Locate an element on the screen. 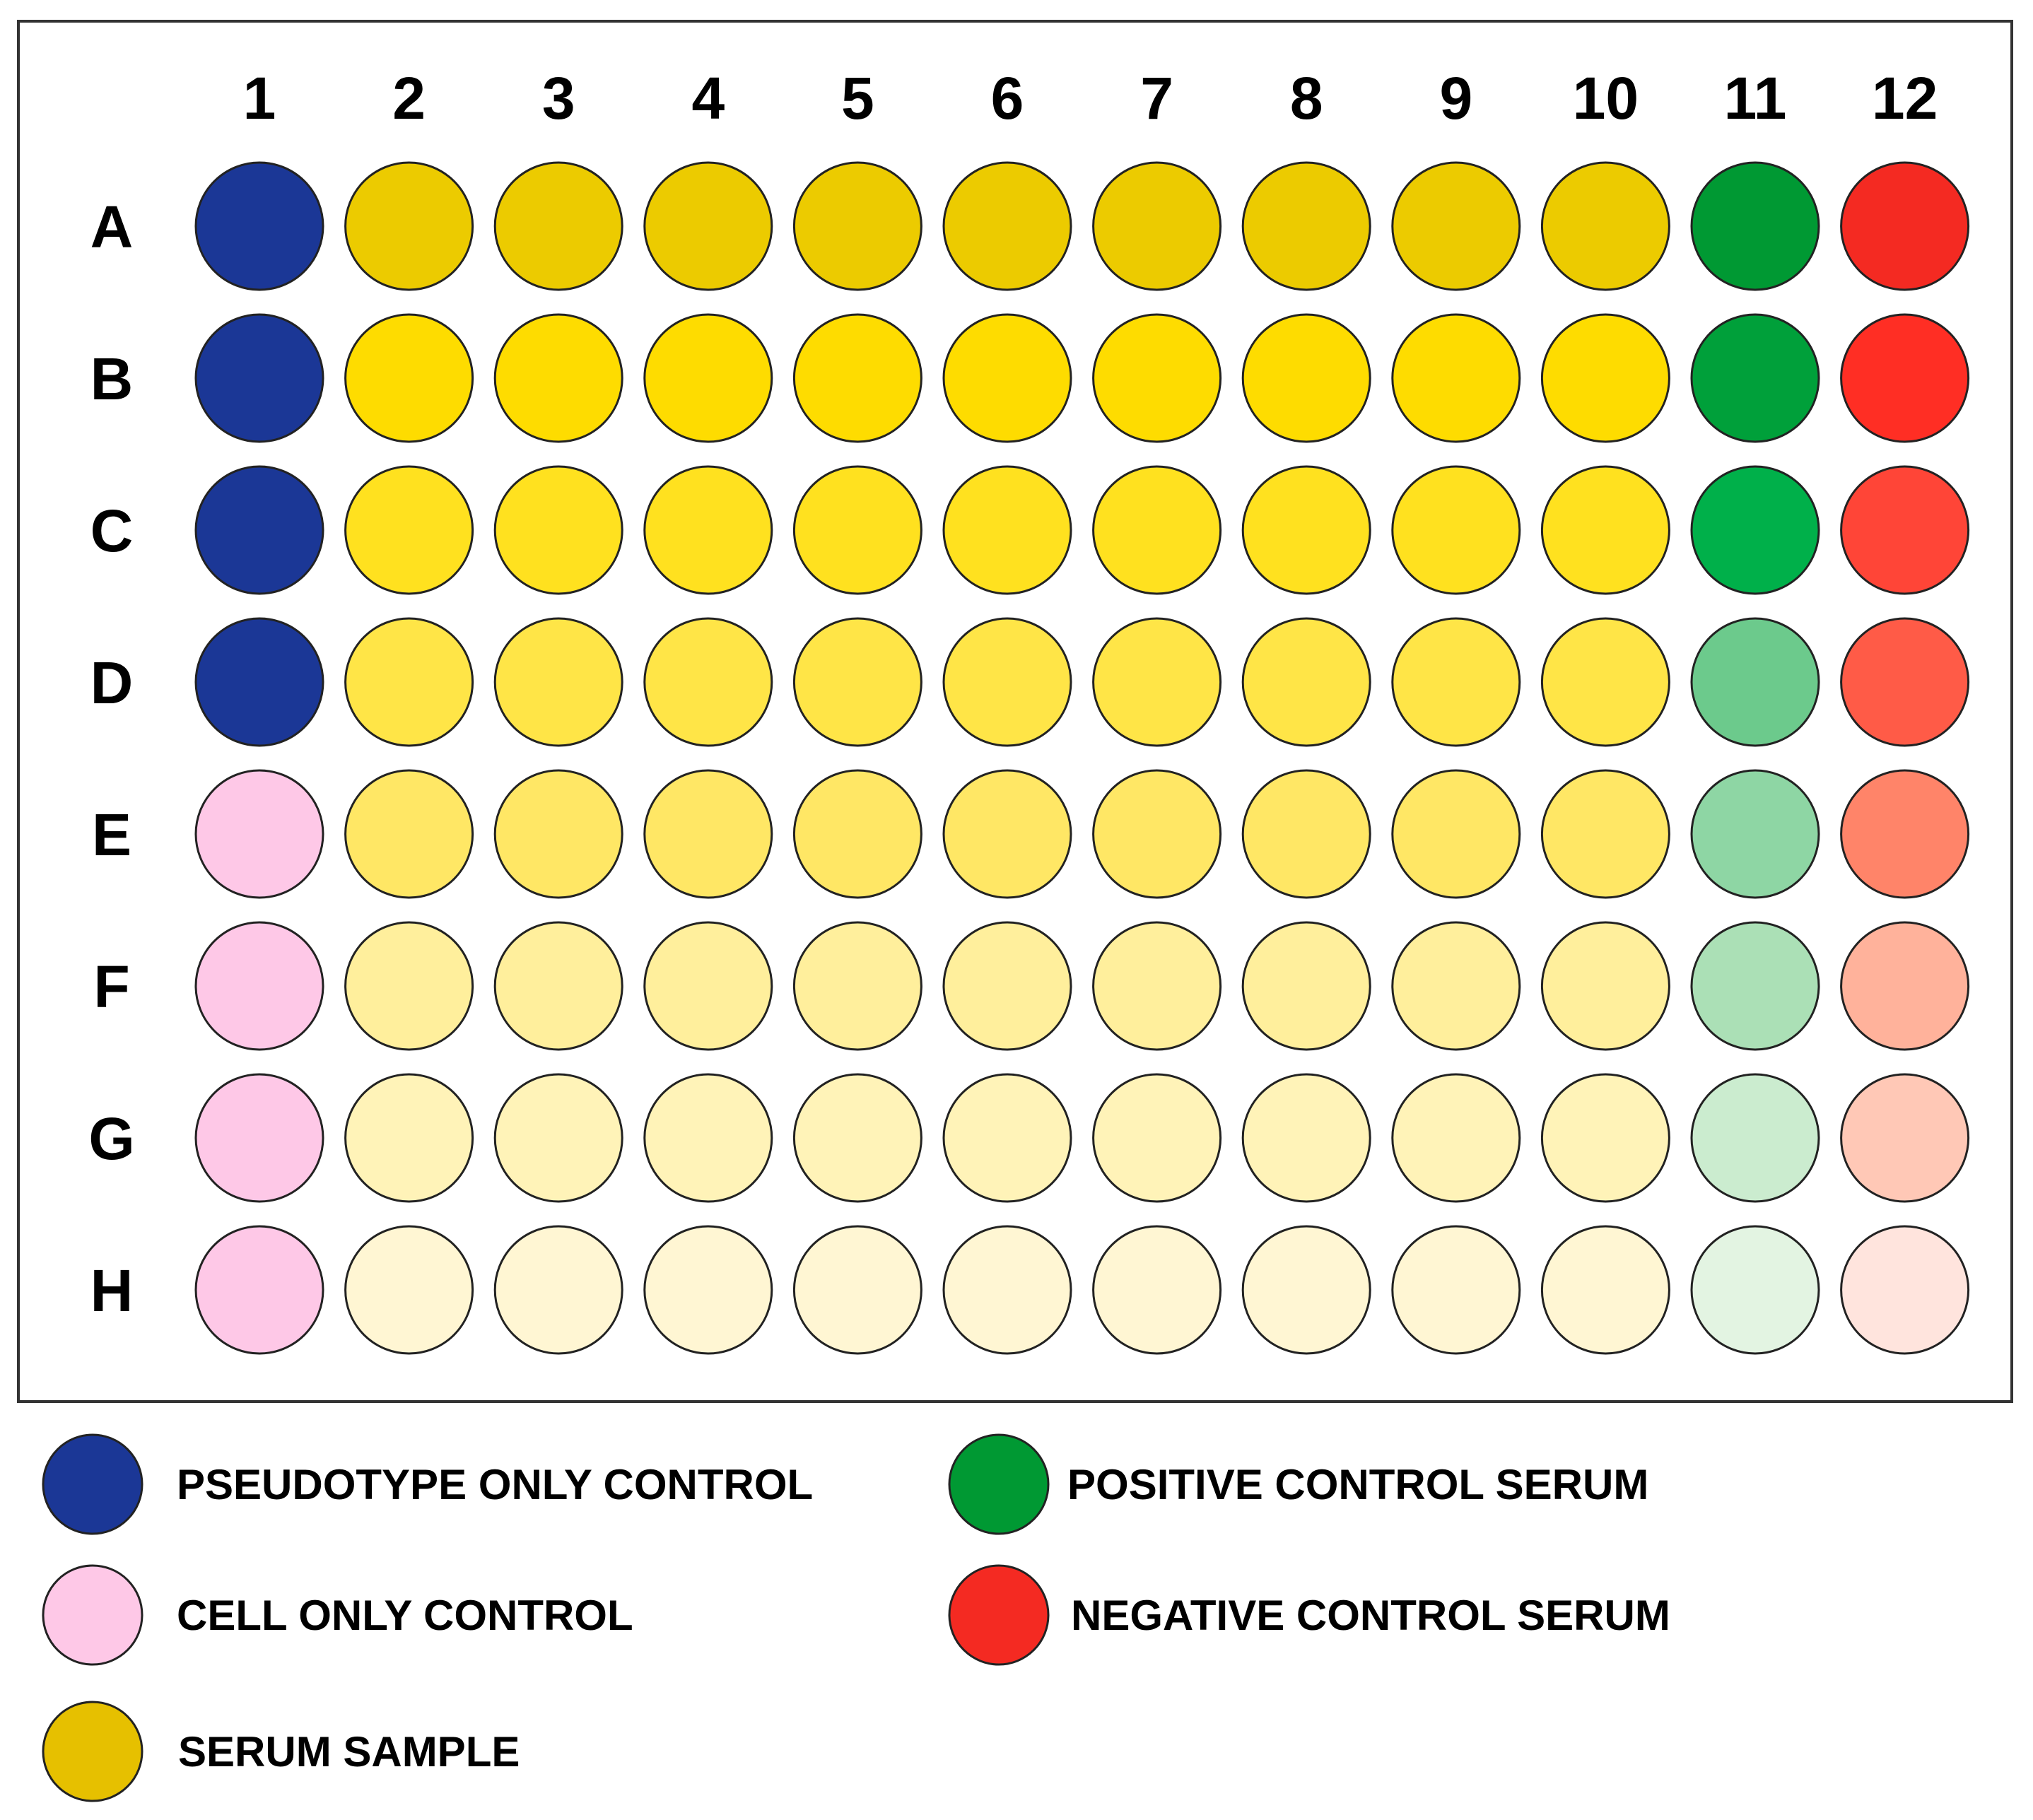 The image size is (2033, 1820). column-label-8: 8 is located at coordinates (1306, 98).